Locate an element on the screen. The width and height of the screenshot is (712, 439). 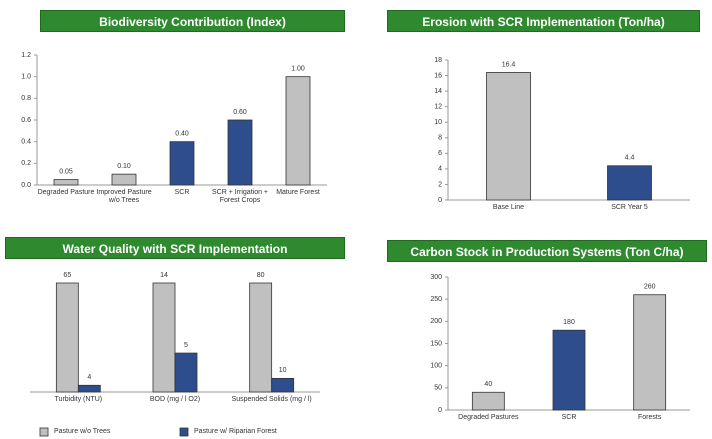
y-tick-label: 0.2 is located at coordinates (26, 163).